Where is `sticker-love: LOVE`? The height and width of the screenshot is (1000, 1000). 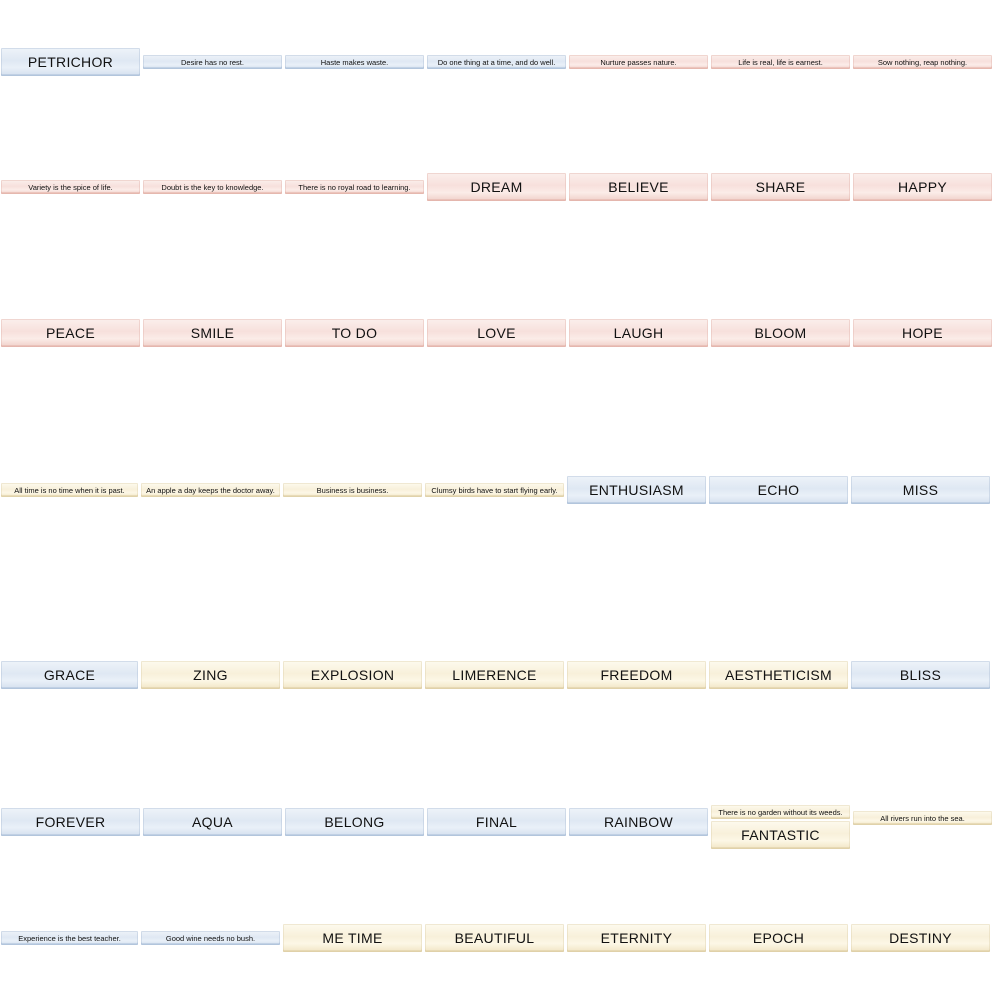
sticker-love: LOVE is located at coordinates (496, 333).